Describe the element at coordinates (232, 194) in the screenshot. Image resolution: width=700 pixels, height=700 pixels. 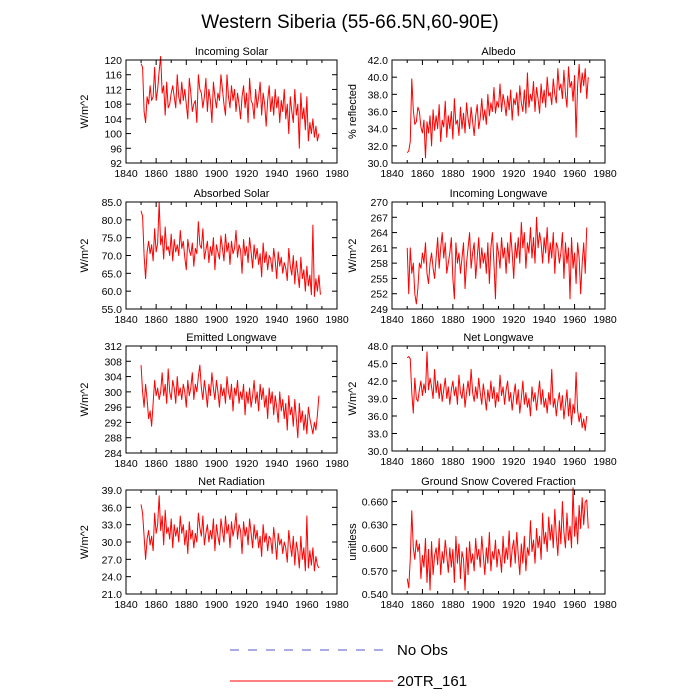
I see `panel-title: Absorbed Solar` at that location.